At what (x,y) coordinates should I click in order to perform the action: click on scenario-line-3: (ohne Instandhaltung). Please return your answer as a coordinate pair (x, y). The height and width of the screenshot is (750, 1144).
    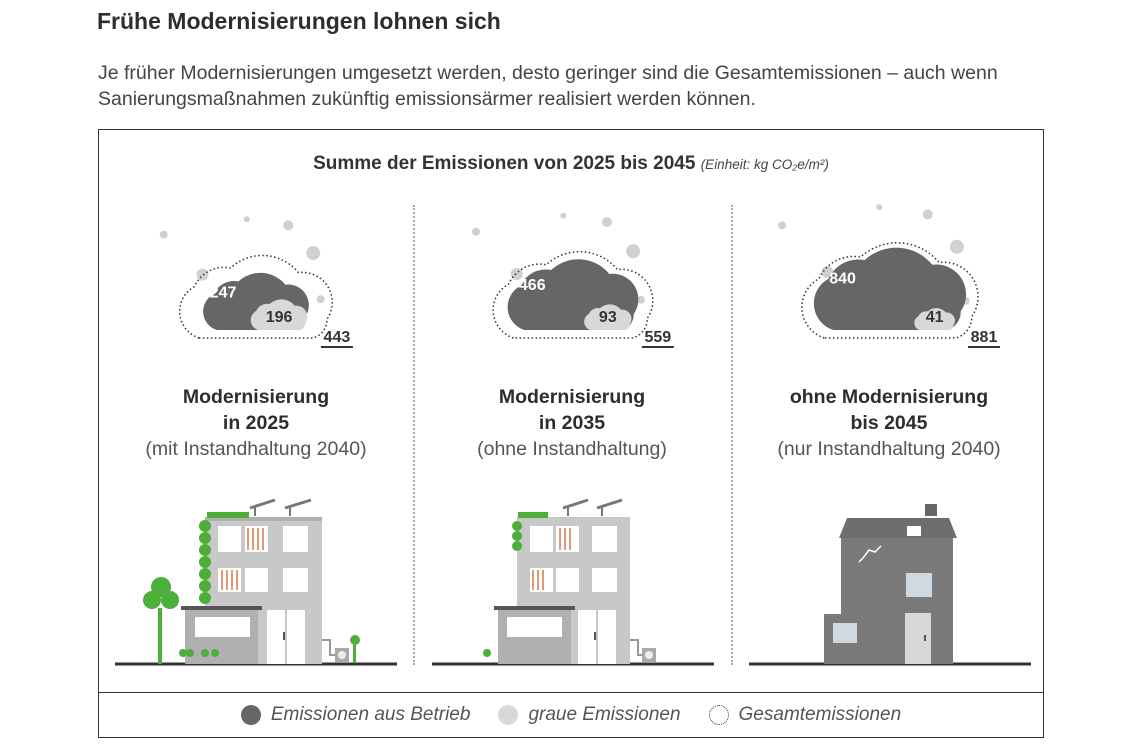
    Looking at the image, I should click on (572, 449).